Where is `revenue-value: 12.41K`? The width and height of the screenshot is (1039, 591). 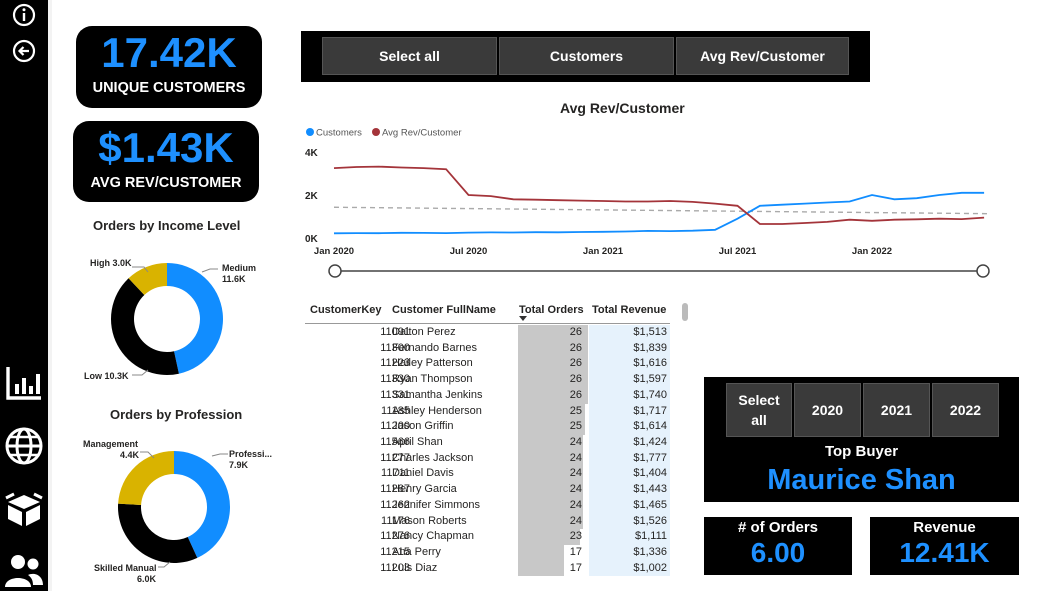
revenue-value: 12.41K is located at coordinates (944, 552).